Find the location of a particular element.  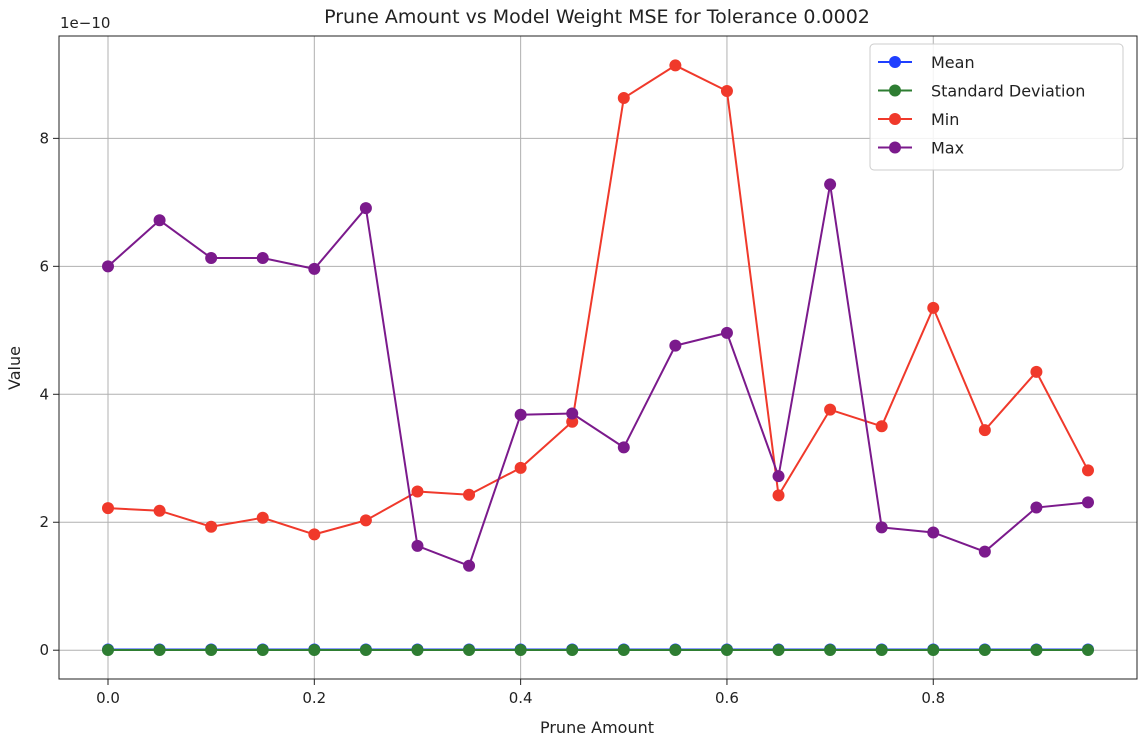

legend-item-max: Max is located at coordinates (921, 148).